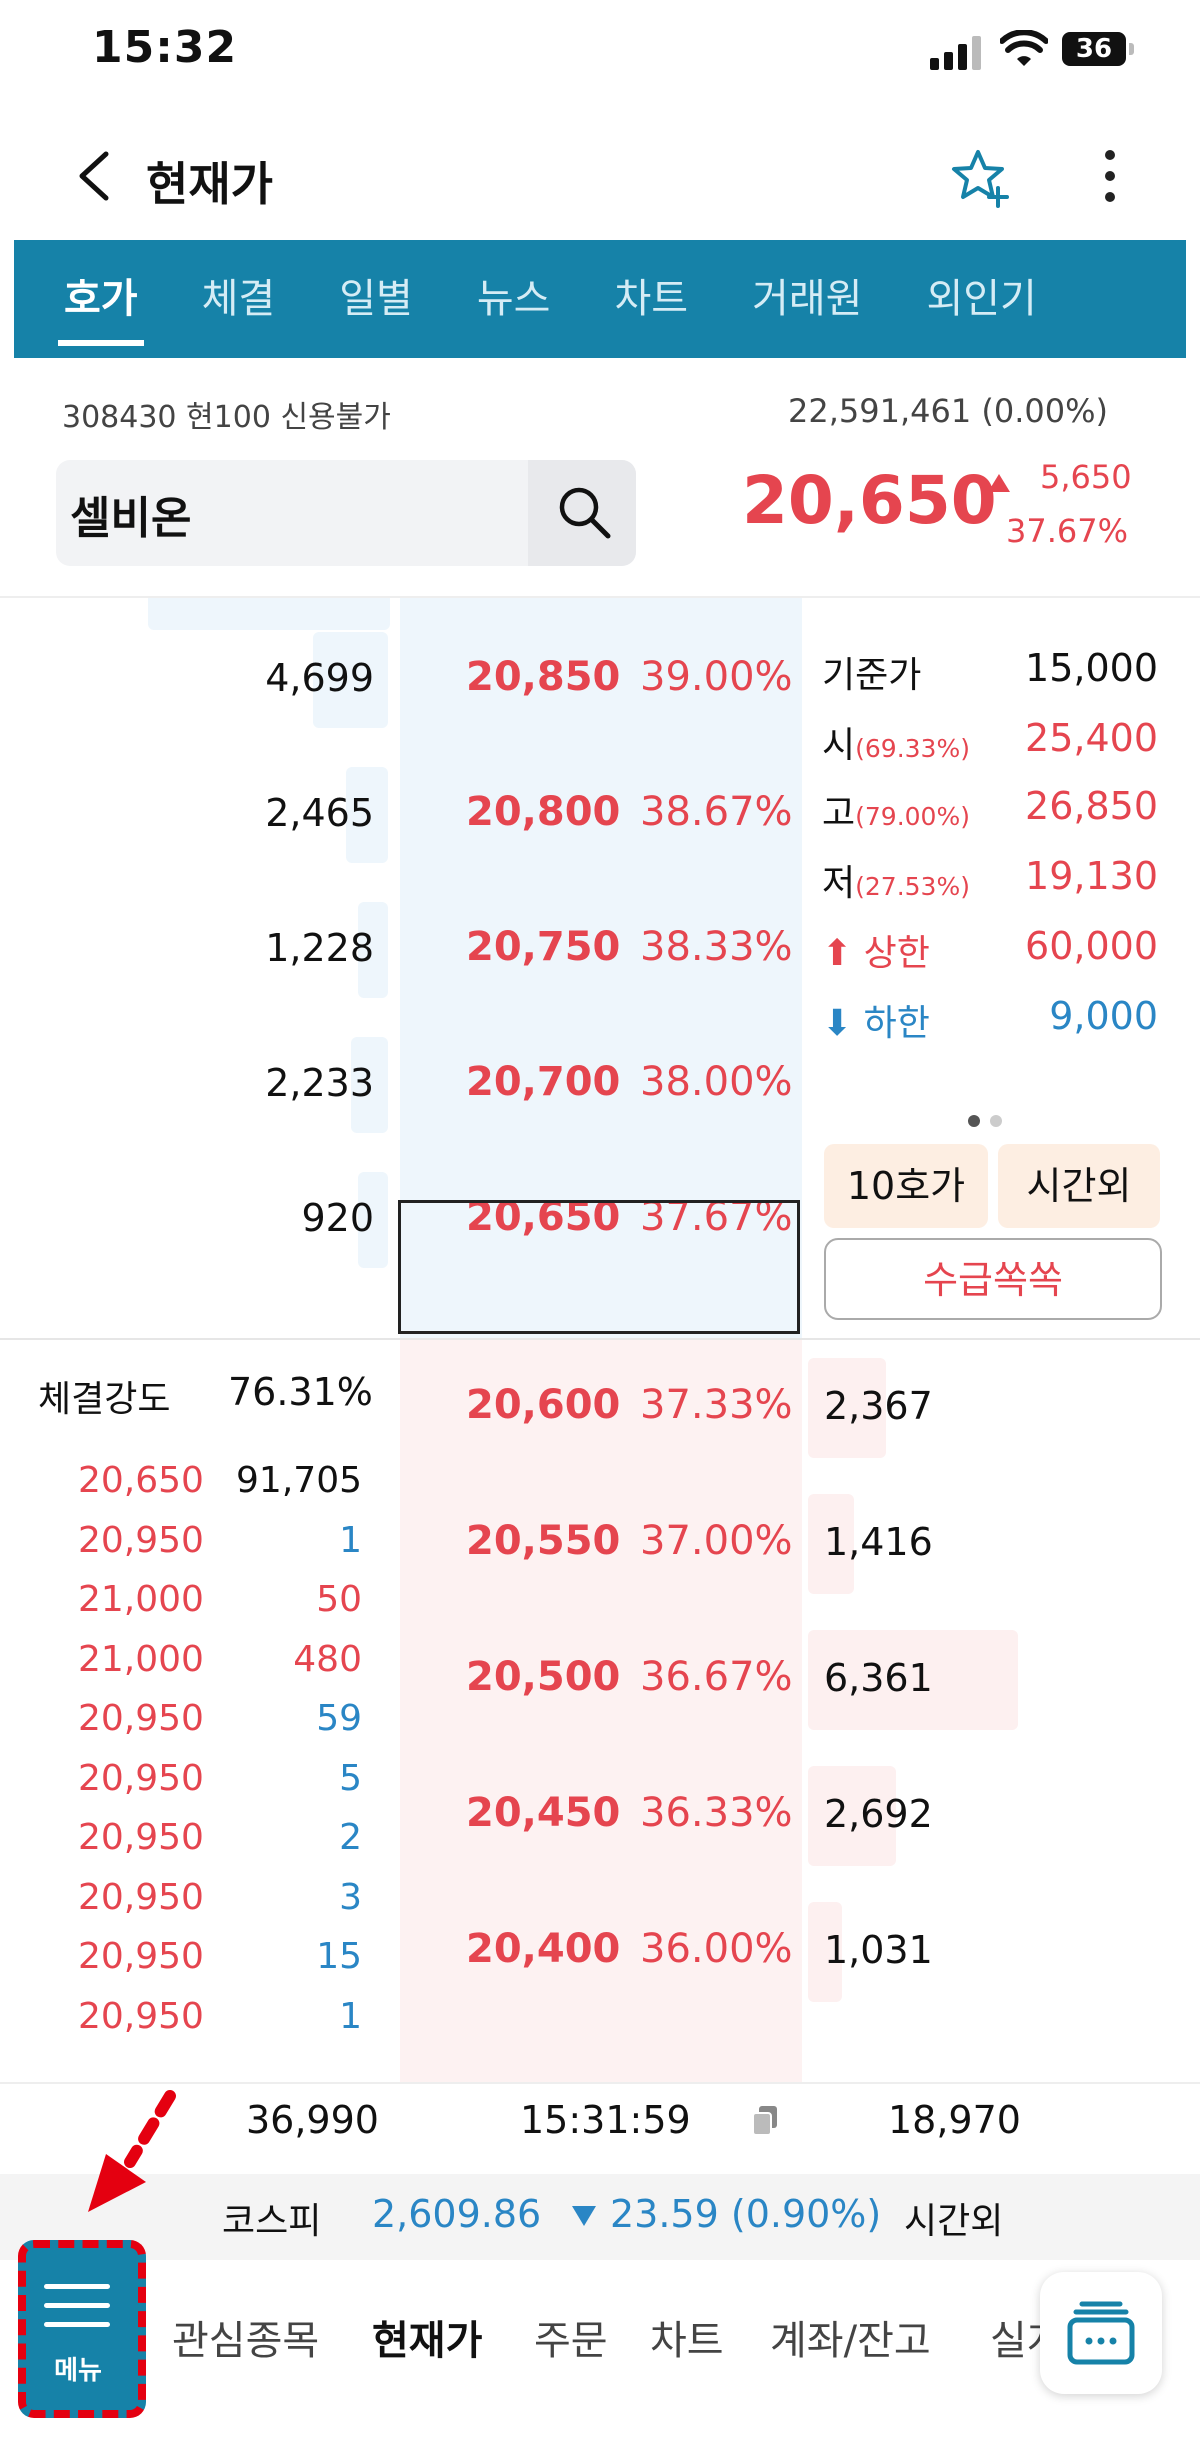  What do you see at coordinates (94, 176) in the screenshot?
I see `back-arrow-icon` at bounding box center [94, 176].